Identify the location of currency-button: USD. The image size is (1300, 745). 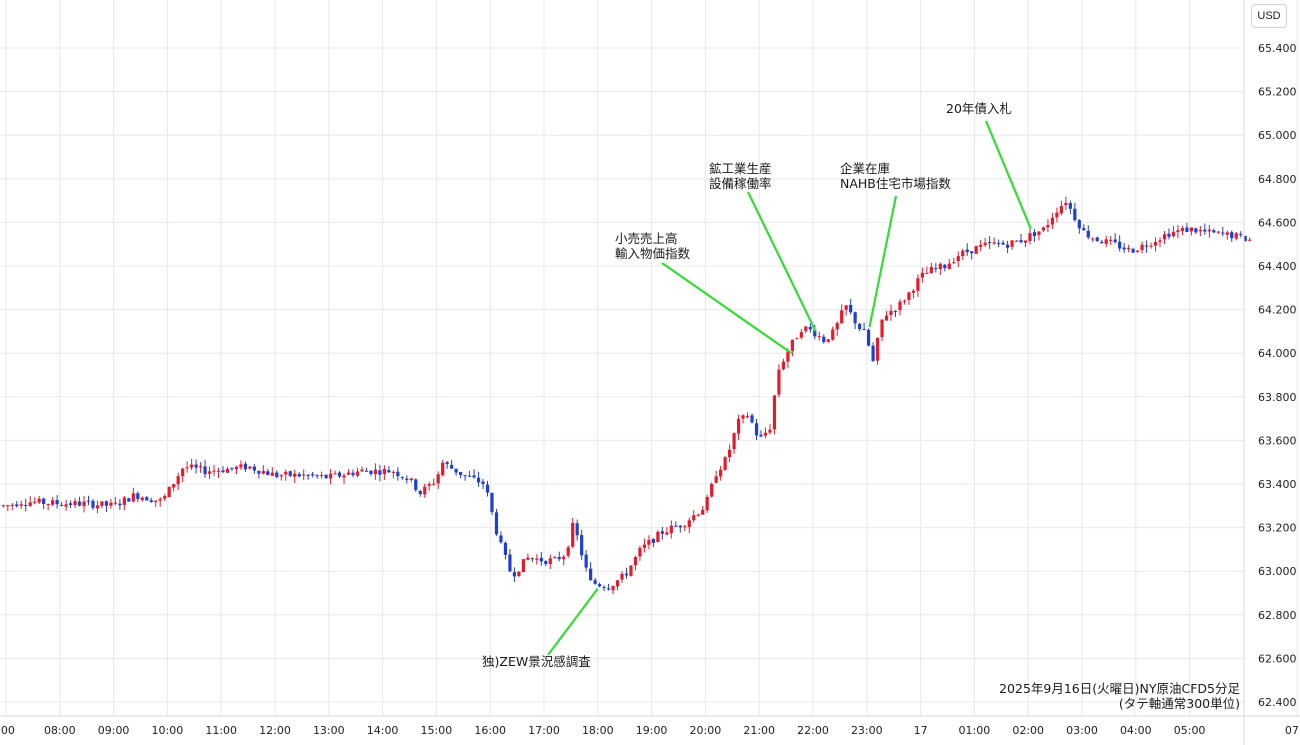
(1269, 16).